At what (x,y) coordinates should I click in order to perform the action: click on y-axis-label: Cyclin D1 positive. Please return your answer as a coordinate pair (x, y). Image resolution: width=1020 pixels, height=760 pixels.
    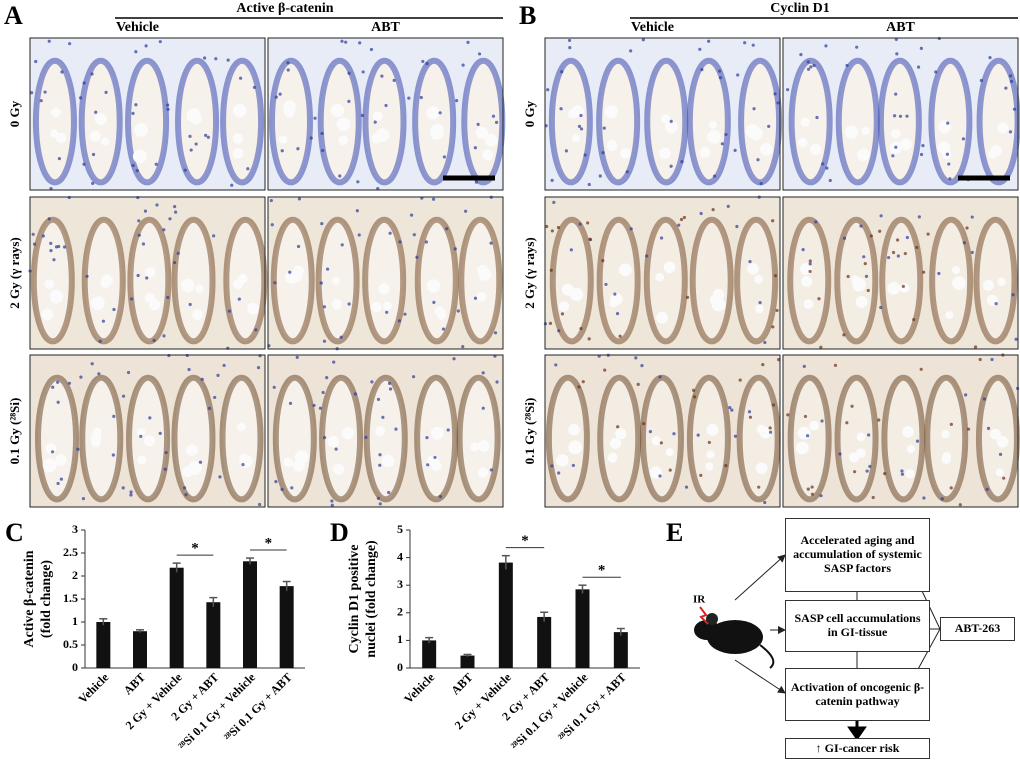
    Looking at the image, I should click on (354, 599).